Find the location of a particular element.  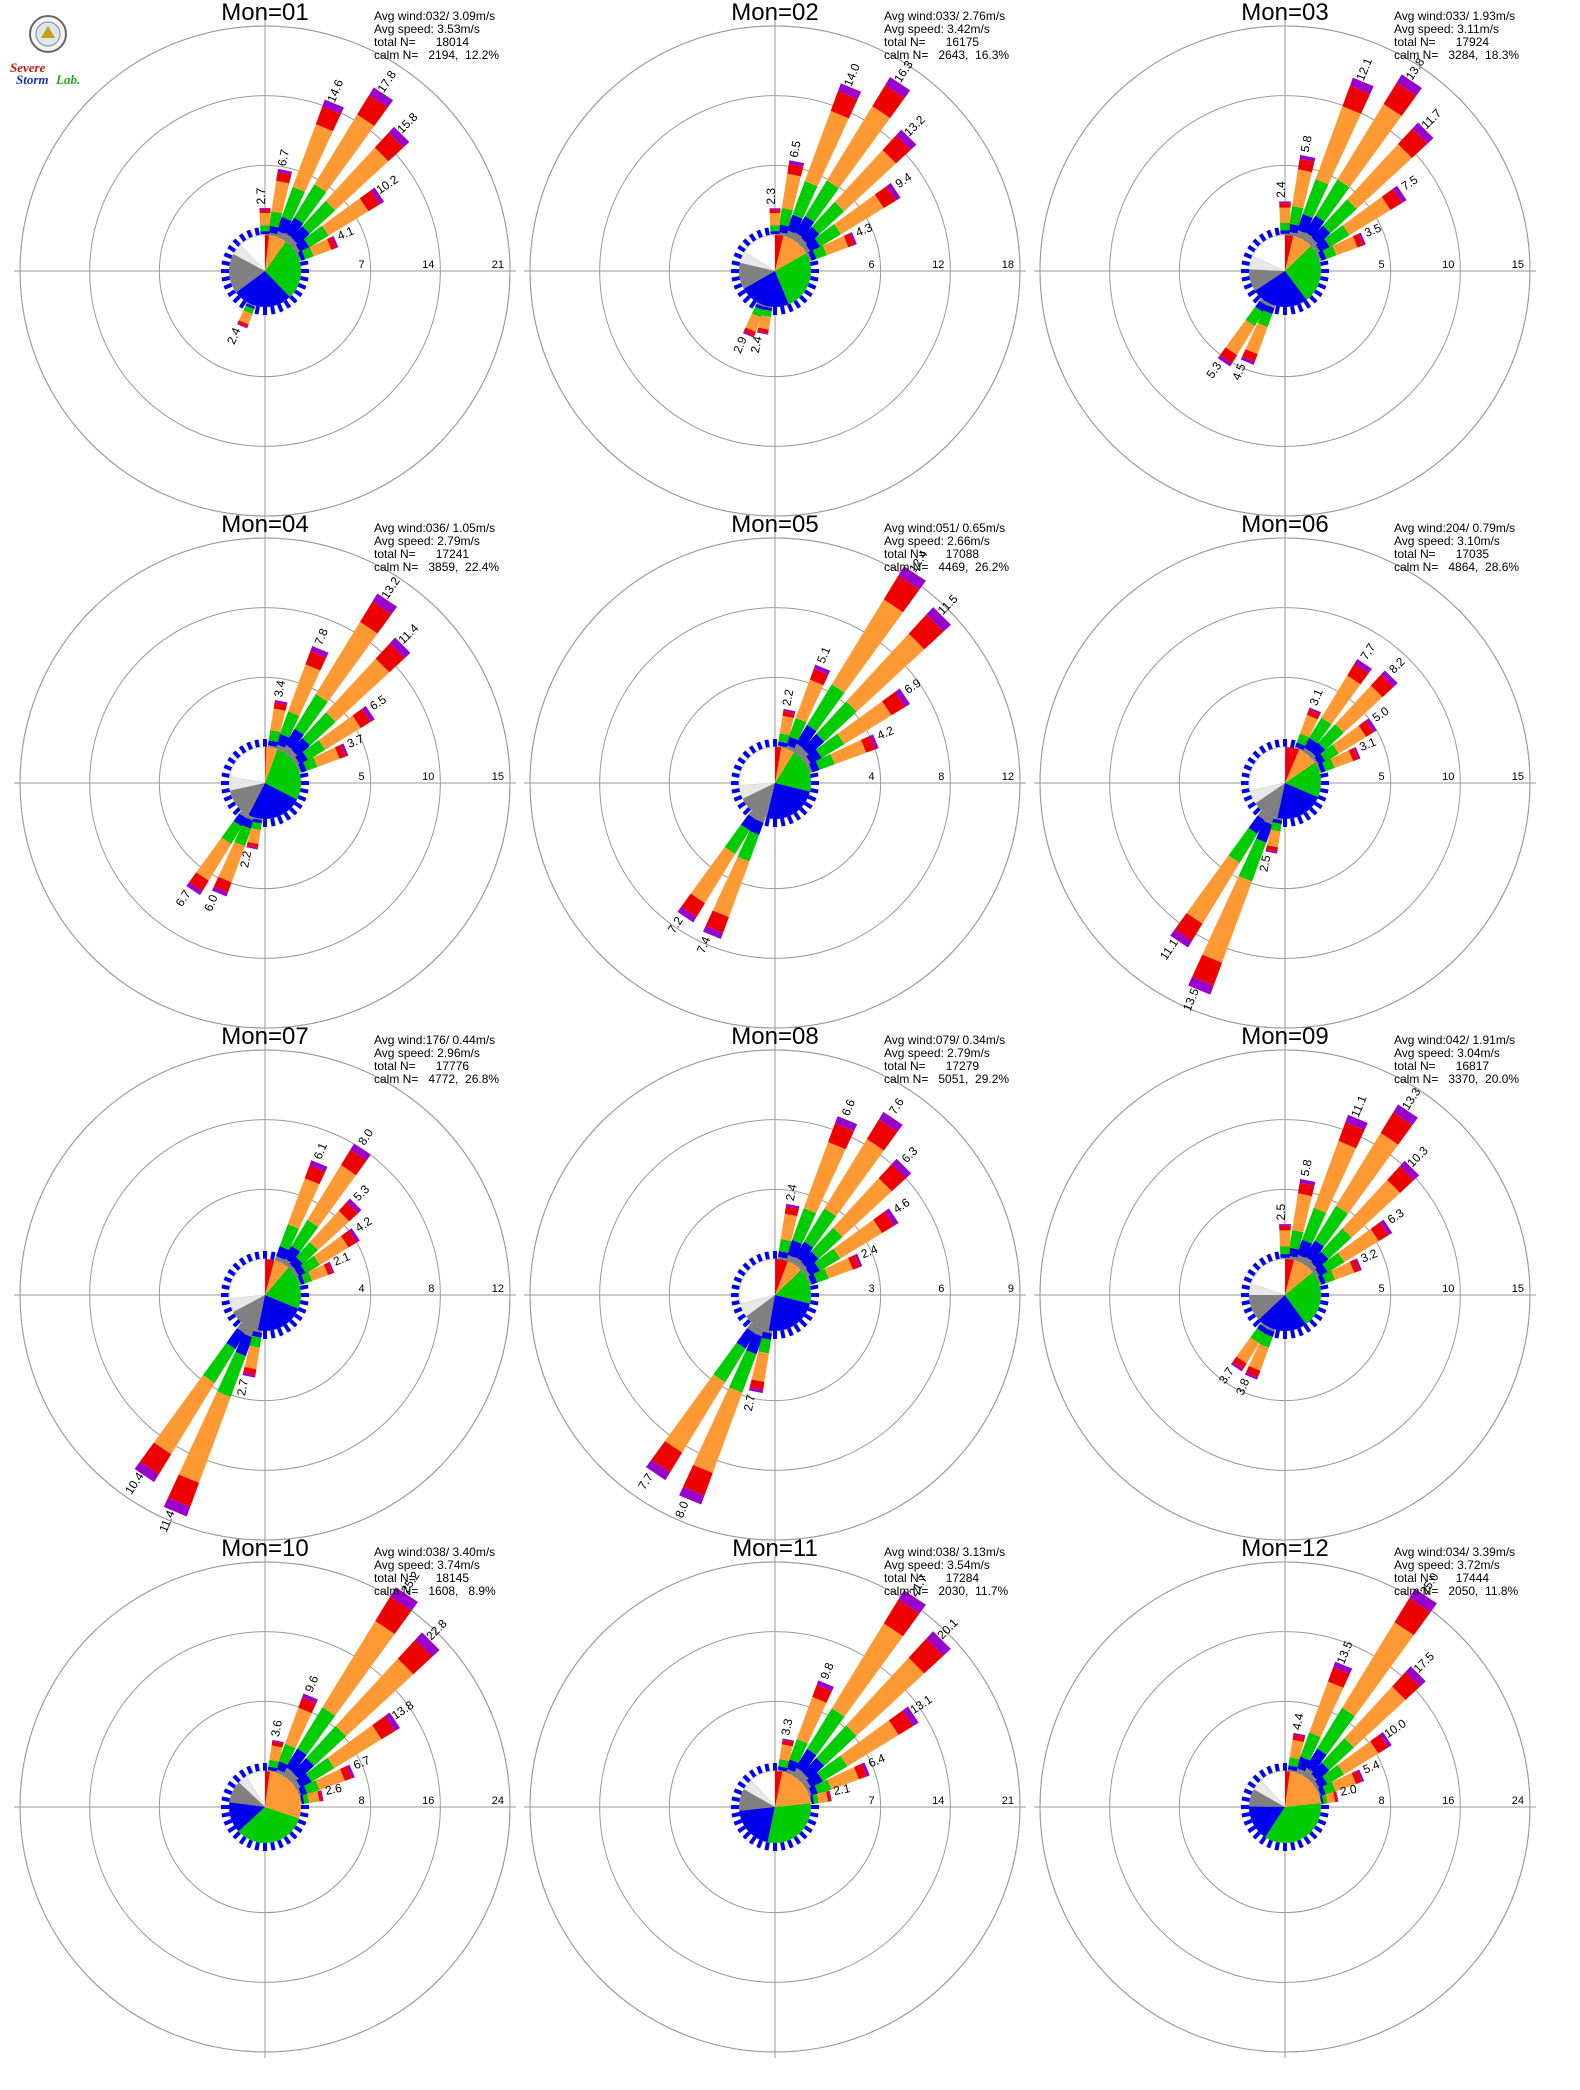

stats-line: total N= 17444 is located at coordinates (1442, 1578).